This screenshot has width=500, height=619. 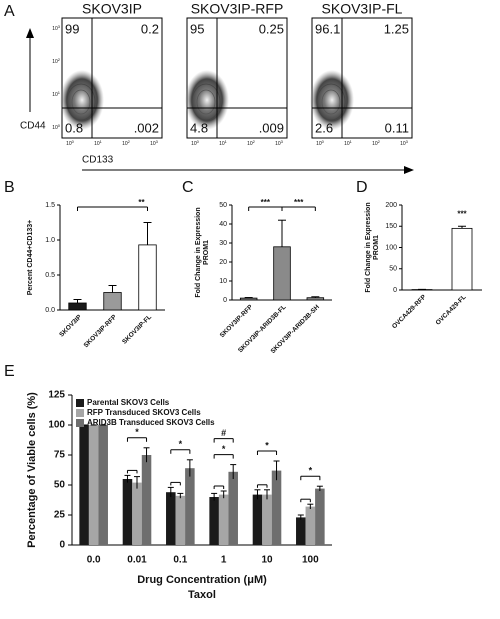 What do you see at coordinates (368, 247) in the screenshot?
I see `y-axis-label: Fold Change in Expression` at bounding box center [368, 247].